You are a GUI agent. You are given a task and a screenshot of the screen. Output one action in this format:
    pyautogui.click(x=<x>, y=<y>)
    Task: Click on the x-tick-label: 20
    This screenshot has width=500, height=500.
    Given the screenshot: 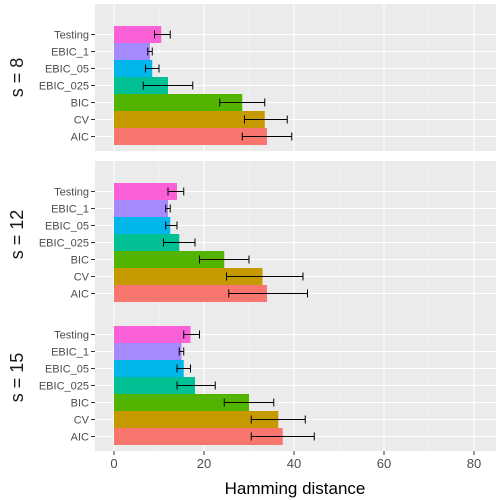 What is the action you would take?
    pyautogui.click(x=204, y=463)
    